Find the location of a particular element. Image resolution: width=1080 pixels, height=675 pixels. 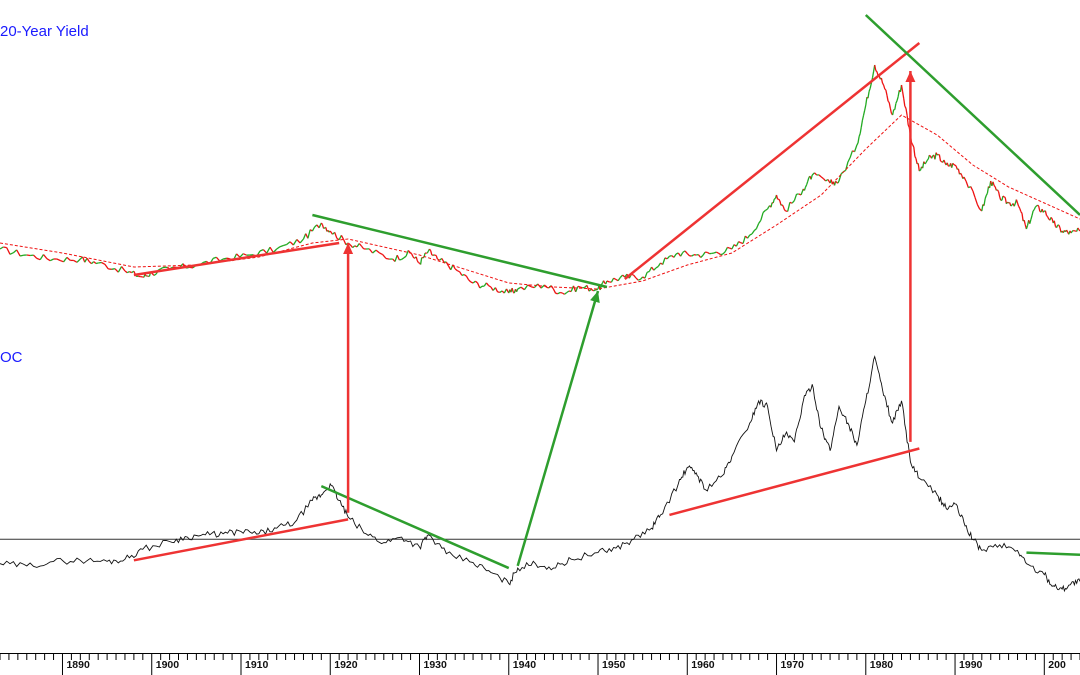

oc-trendline is located at coordinates (794, 482).